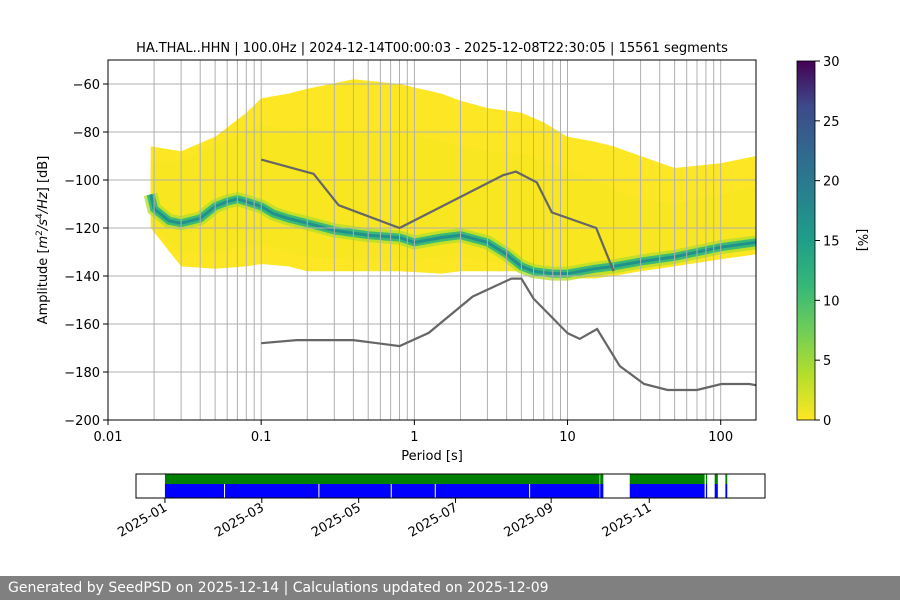  I want to click on colorbar-tick-label: 20, so click(831, 182).